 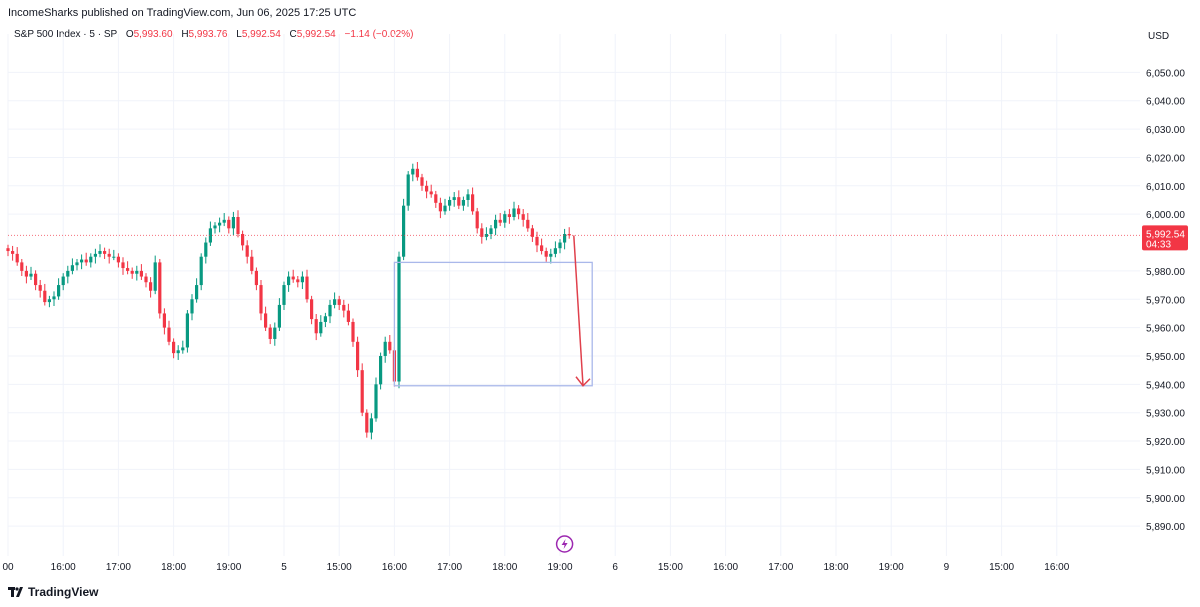 What do you see at coordinates (1165, 470) in the screenshot?
I see `y-tick-label: 5,910.00` at bounding box center [1165, 470].